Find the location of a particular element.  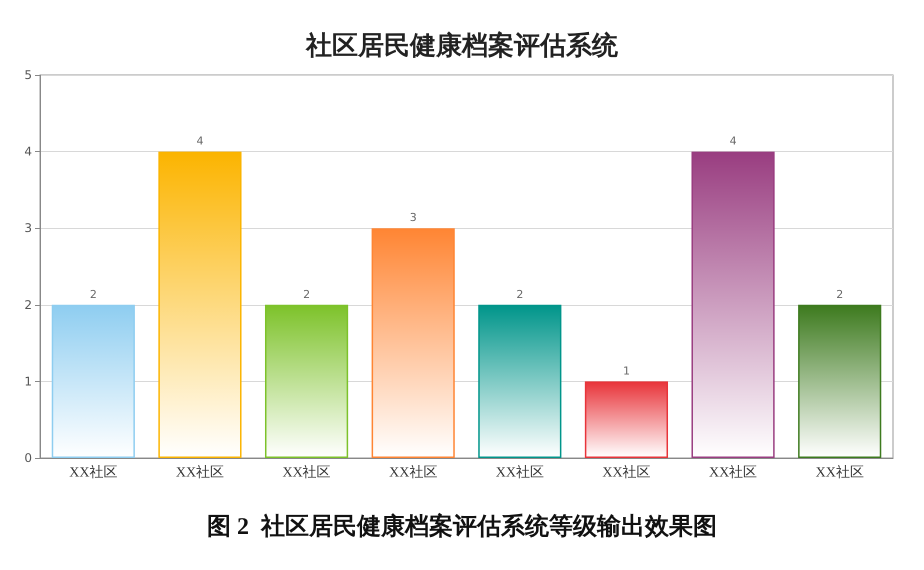

y-tick-label: 4 is located at coordinates (28, 151).